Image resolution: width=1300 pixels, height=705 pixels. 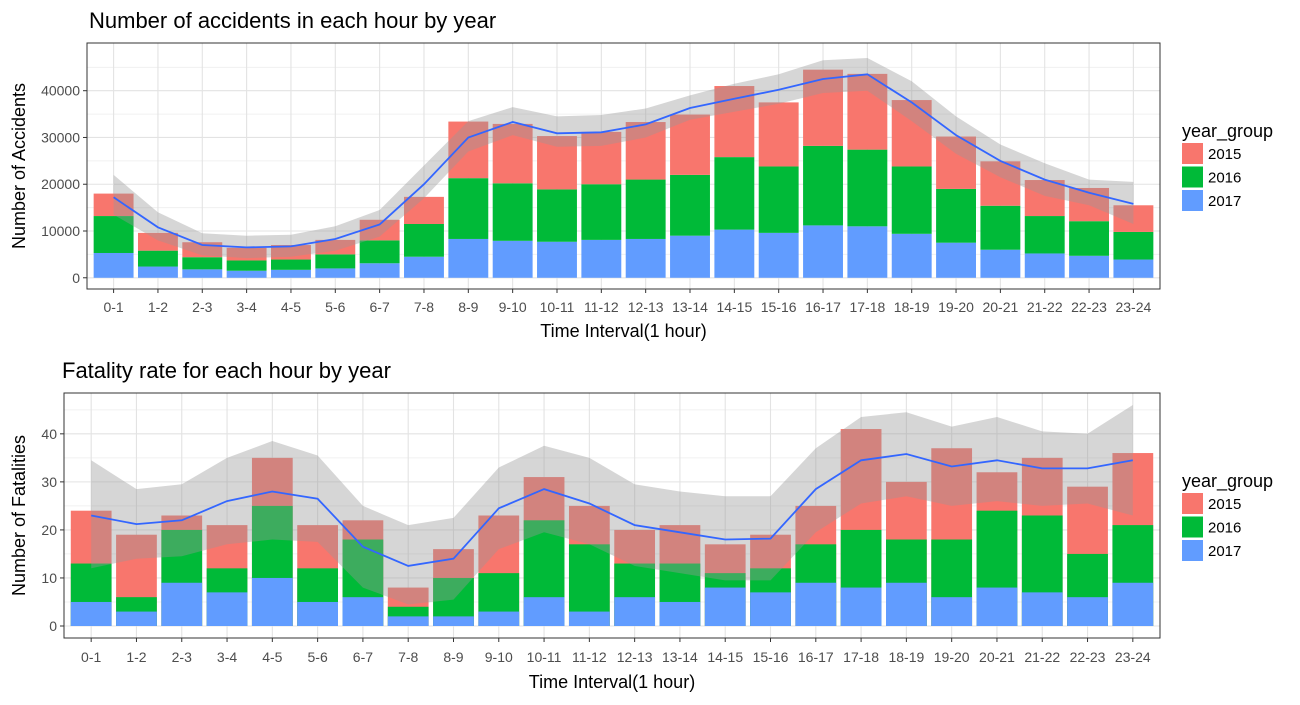 I want to click on x-tick-label: 14-15, so click(x=734, y=307).